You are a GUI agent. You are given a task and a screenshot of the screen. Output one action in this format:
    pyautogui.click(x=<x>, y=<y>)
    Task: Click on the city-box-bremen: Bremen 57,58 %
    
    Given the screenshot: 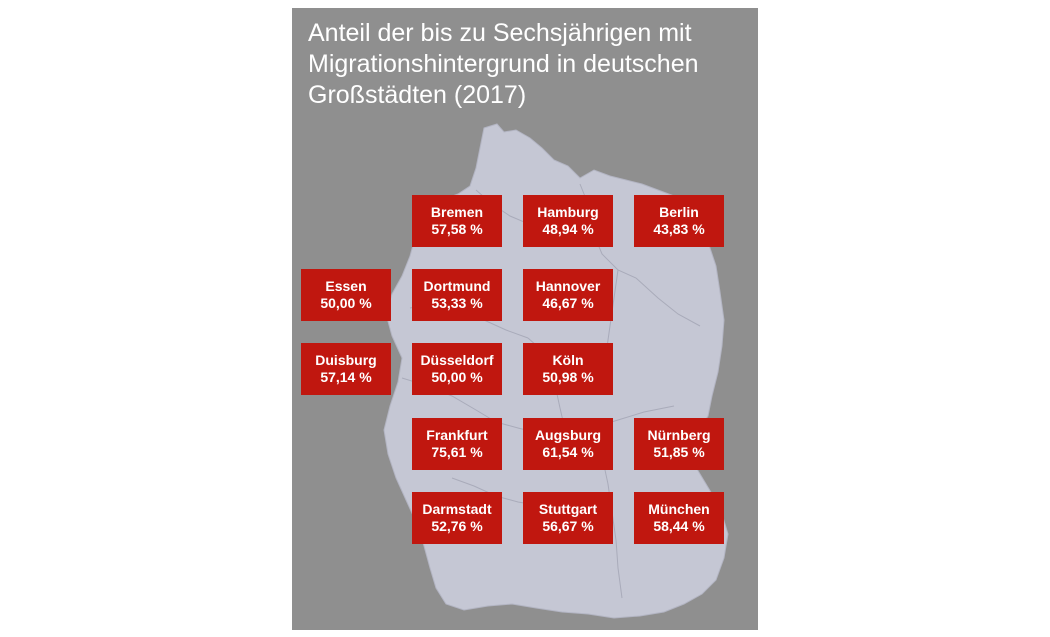 What is the action you would take?
    pyautogui.click(x=457, y=221)
    